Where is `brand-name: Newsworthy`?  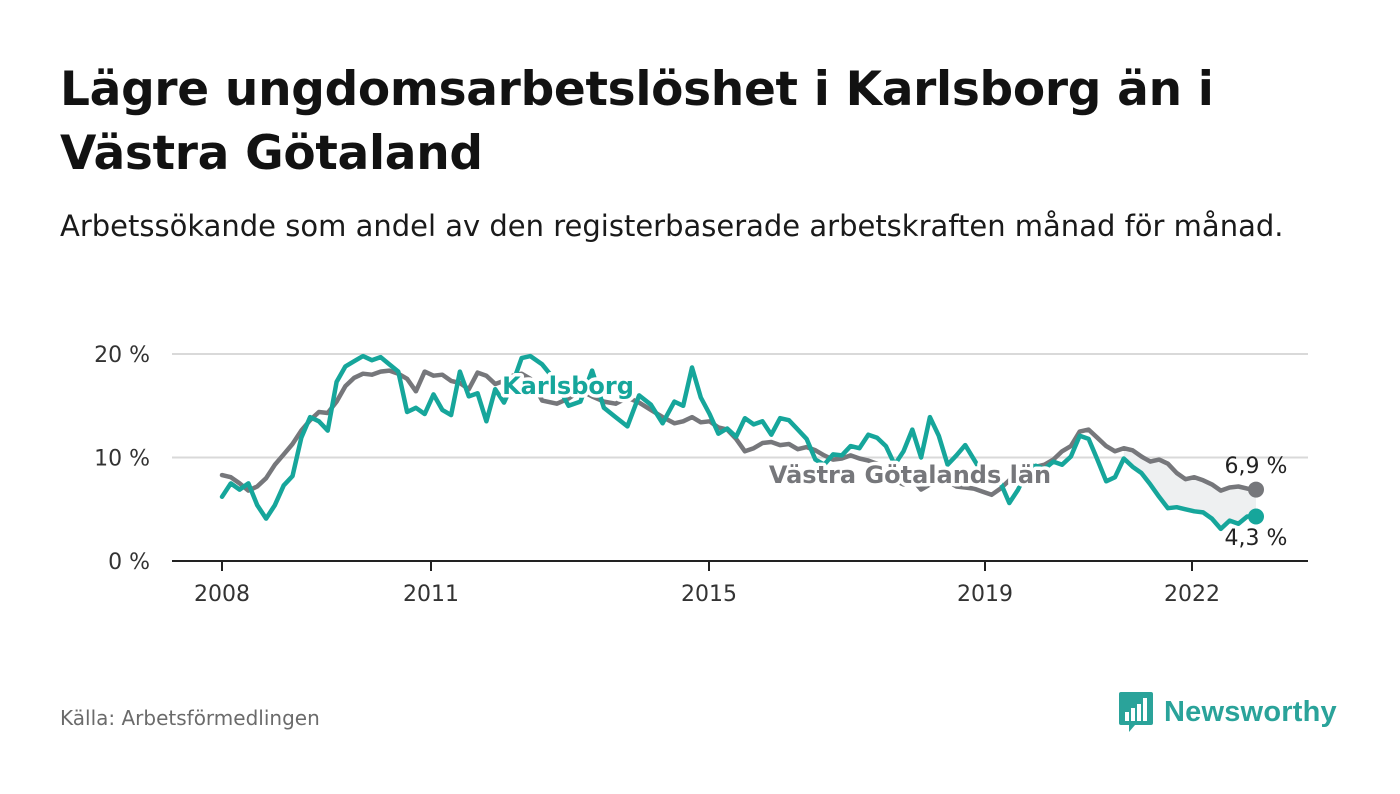 brand-name: Newsworthy is located at coordinates (1250, 711).